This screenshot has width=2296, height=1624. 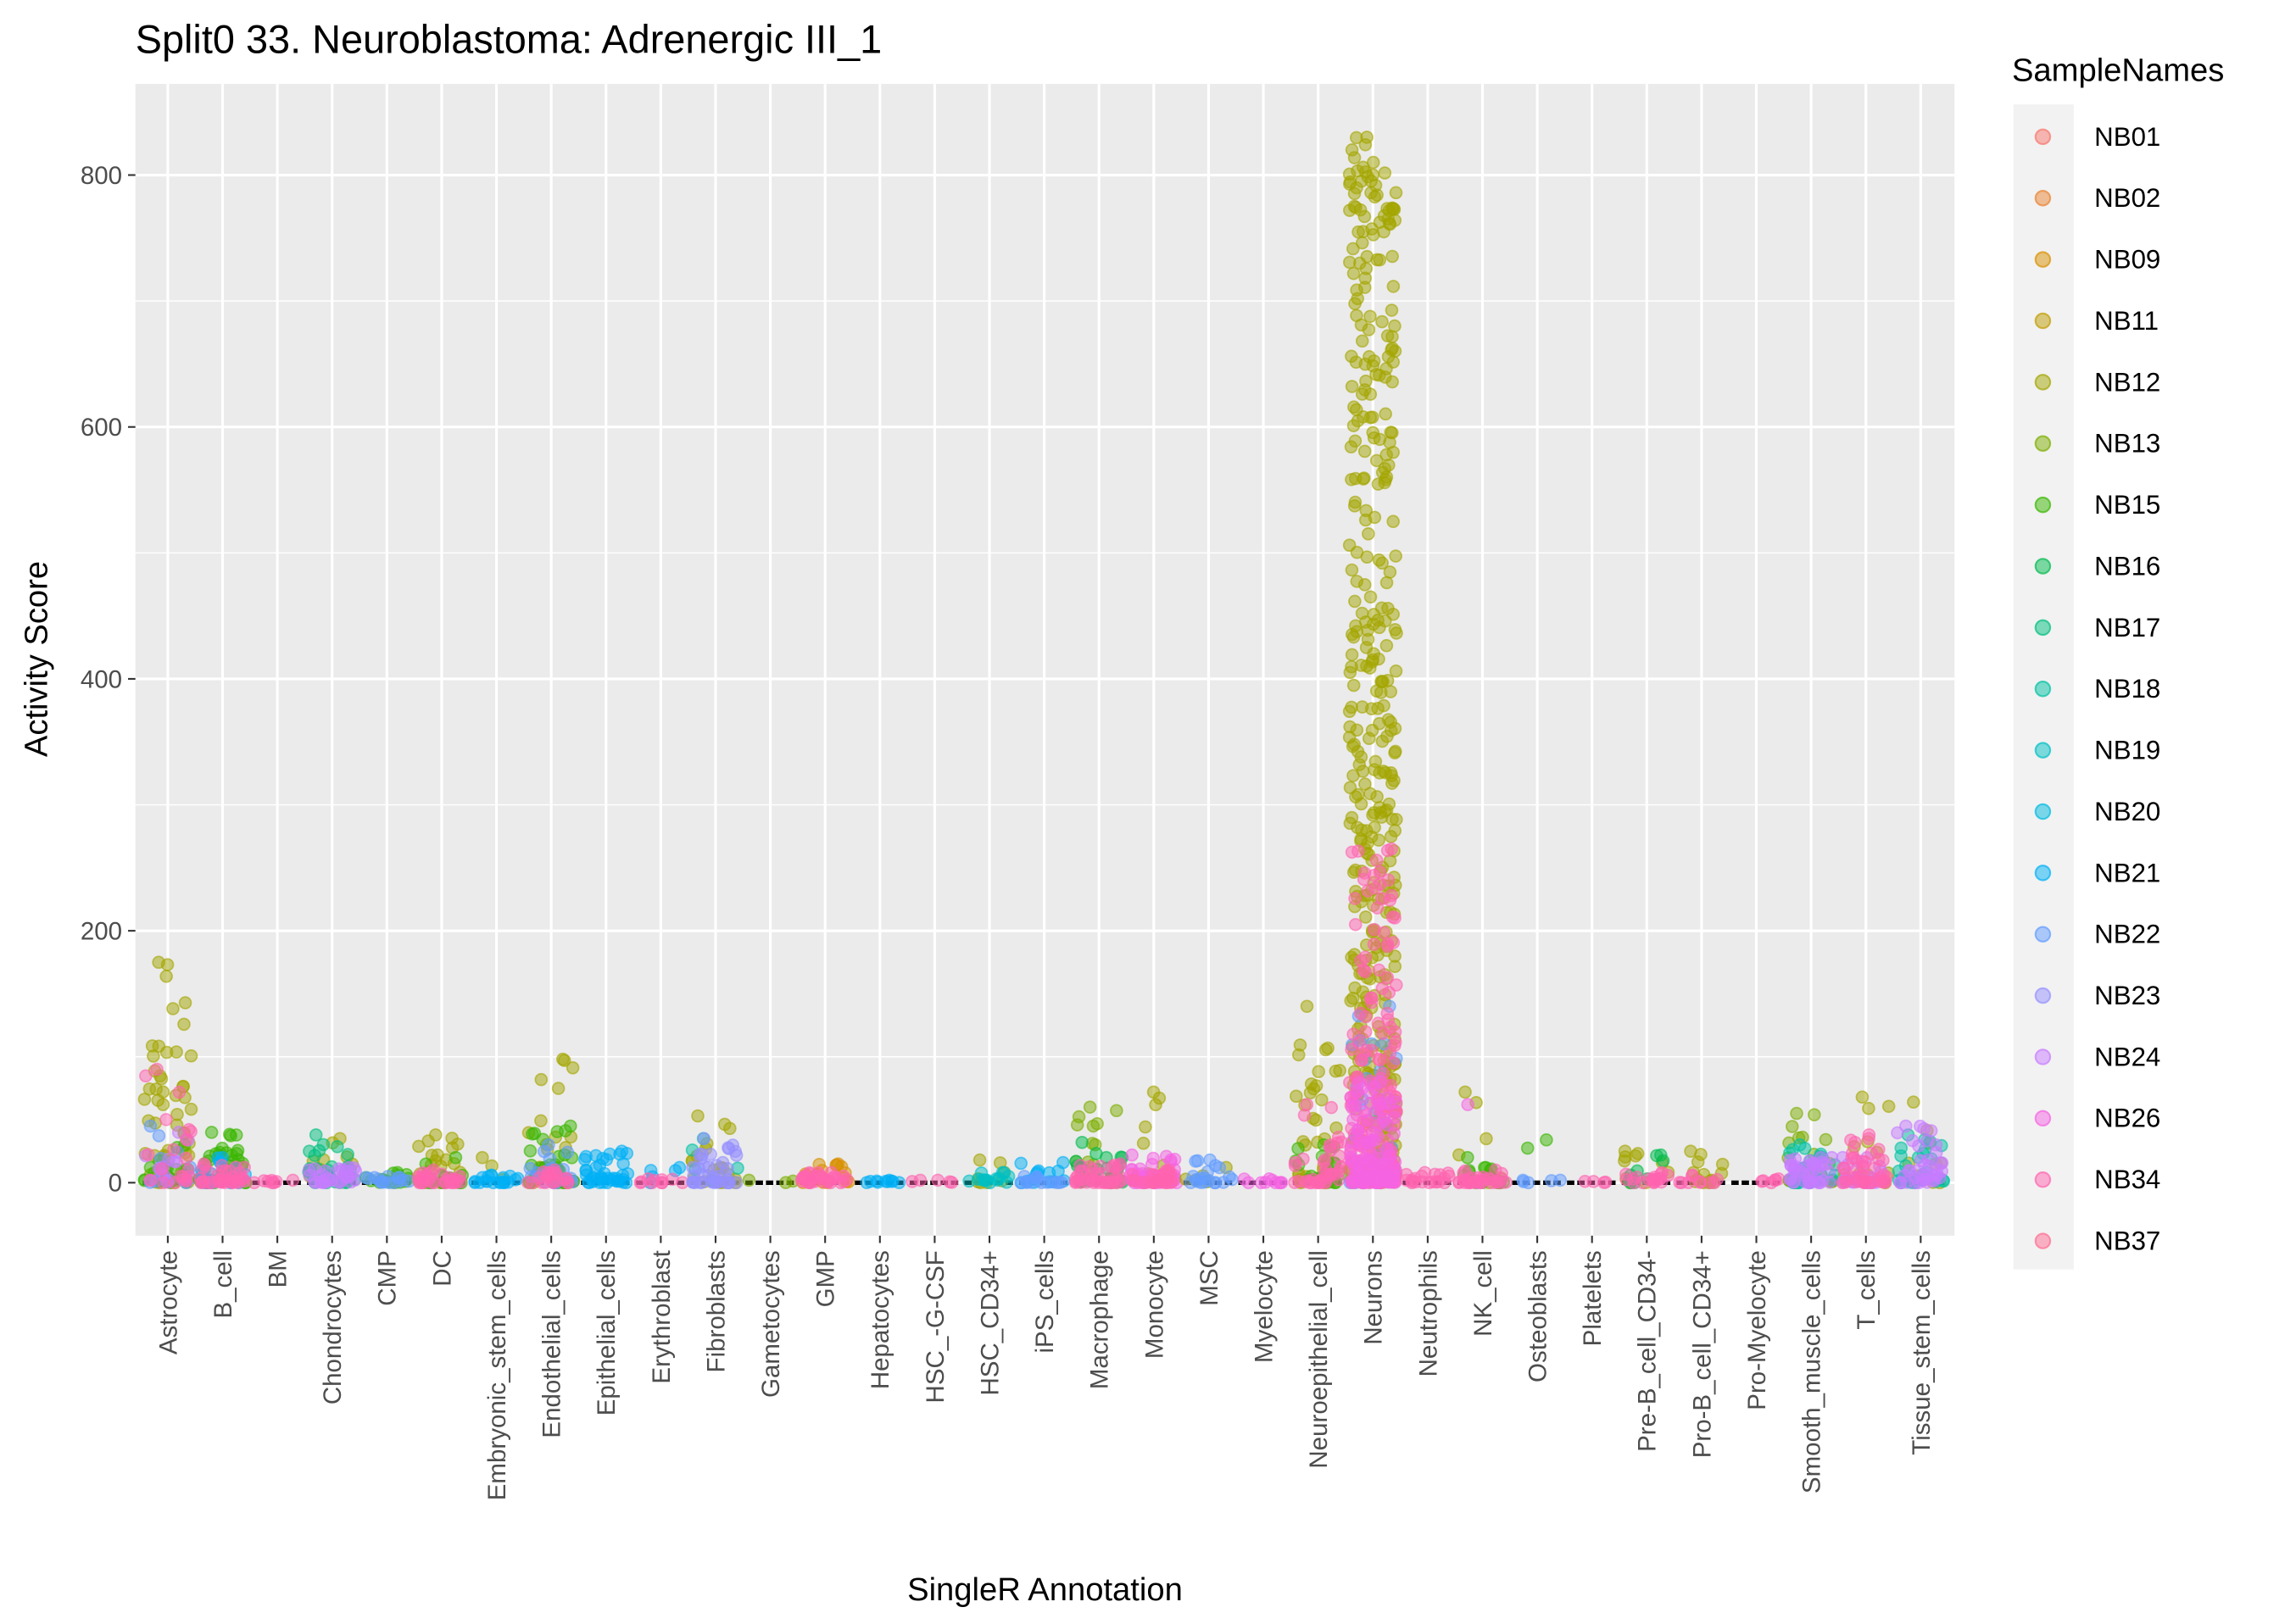 I want to click on x-tick-label: Neutrophils, so click(x=1428, y=1313).